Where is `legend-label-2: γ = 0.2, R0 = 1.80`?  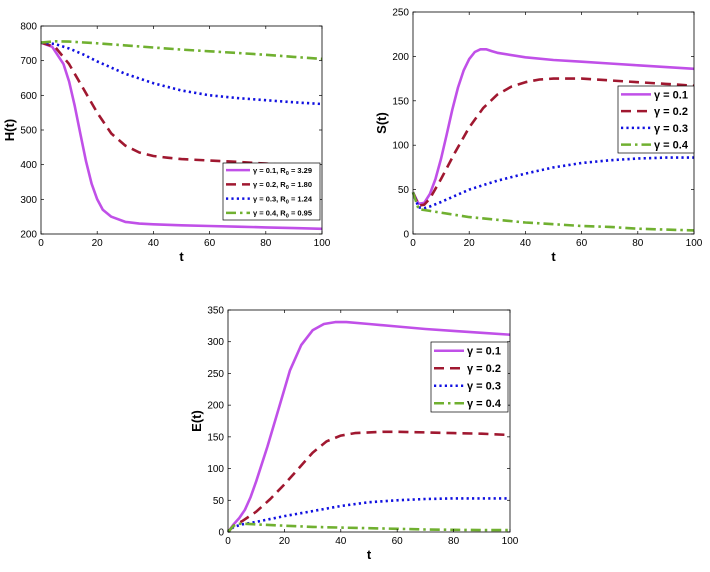 legend-label-2: γ = 0.2, R0 = 1.80 is located at coordinates (282, 185).